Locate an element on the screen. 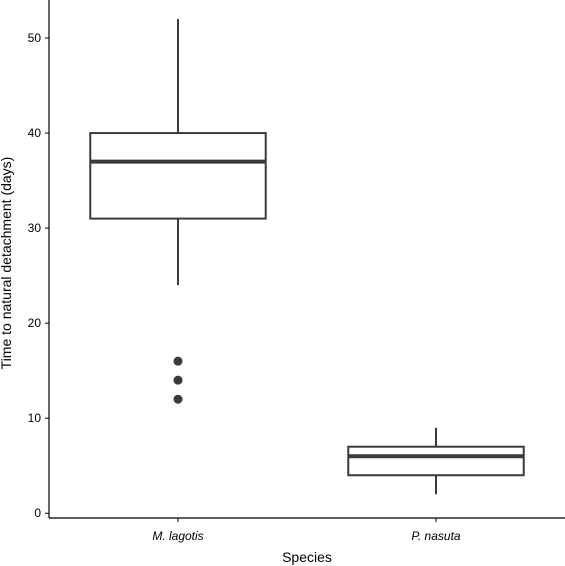 This screenshot has width=565, height=566. box-group is located at coordinates (436, 461).